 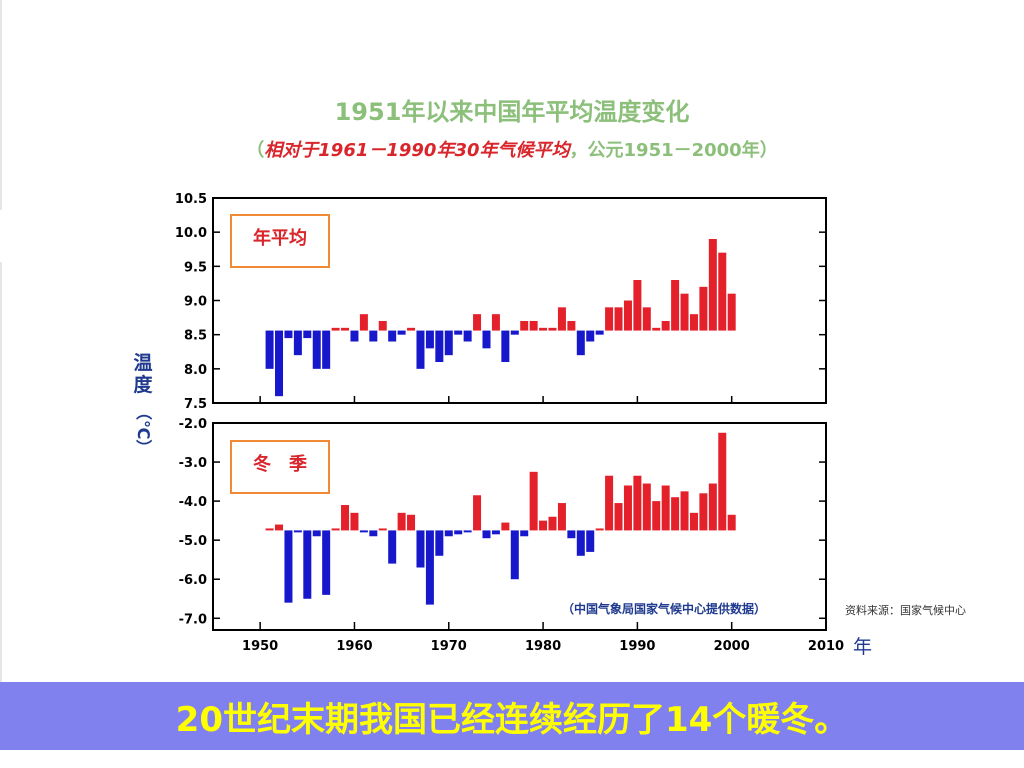 I want to click on subtitle-open: （, so click(x=255, y=150).